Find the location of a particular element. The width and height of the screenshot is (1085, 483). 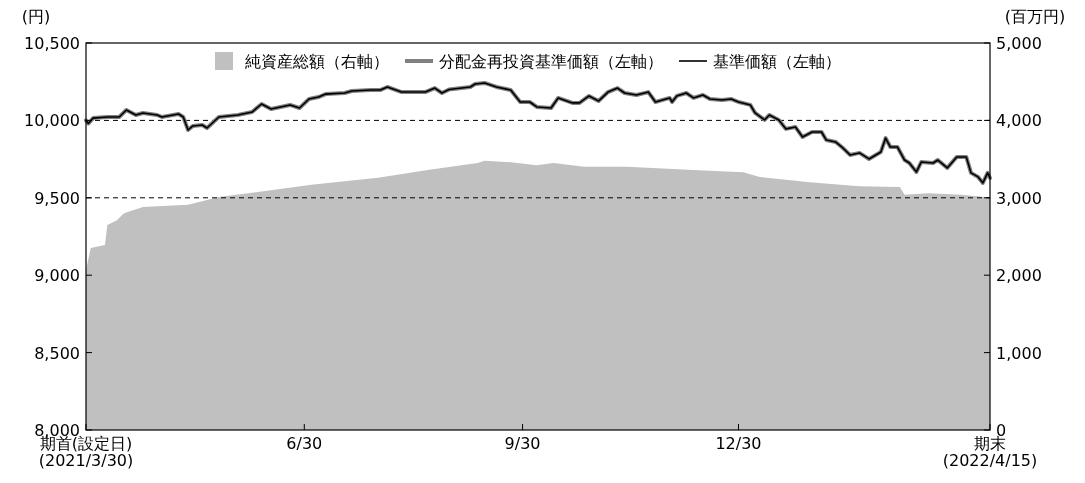

x-tick-label: 9/30 is located at coordinates (522, 443).